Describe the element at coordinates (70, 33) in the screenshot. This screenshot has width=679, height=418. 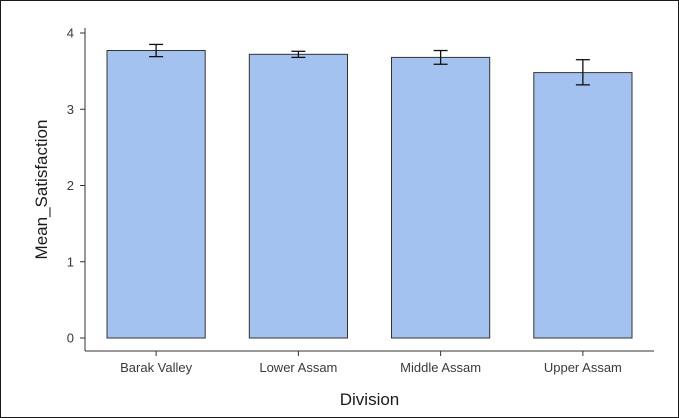
I see `y-tick-label: 4` at that location.